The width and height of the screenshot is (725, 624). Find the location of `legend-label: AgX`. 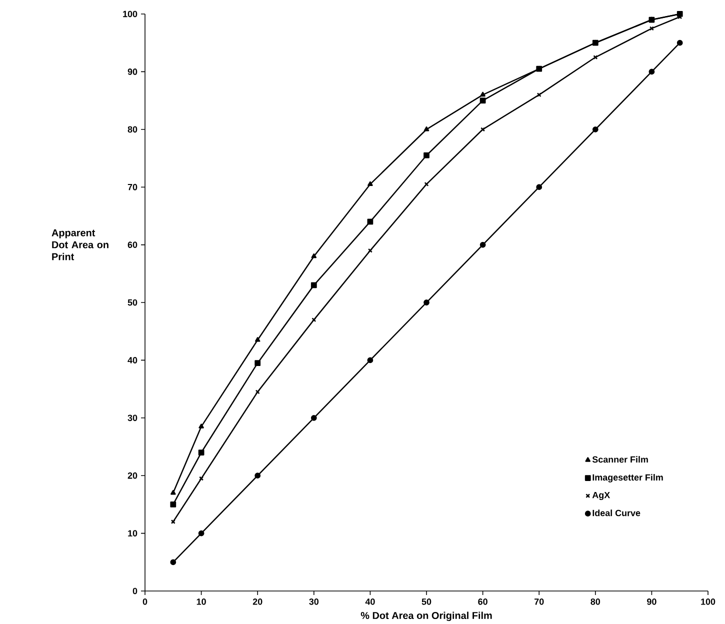

legend-label: AgX is located at coordinates (601, 496).